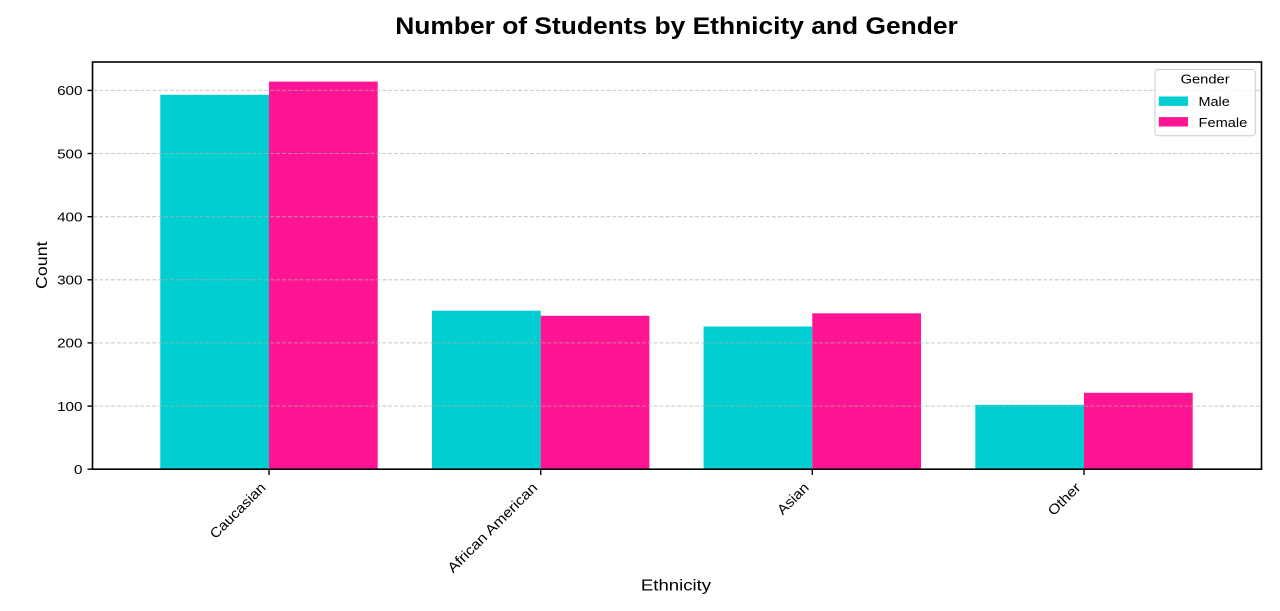 The image size is (1280, 611). What do you see at coordinates (1223, 122) in the screenshot?
I see `svg-text: Female` at bounding box center [1223, 122].